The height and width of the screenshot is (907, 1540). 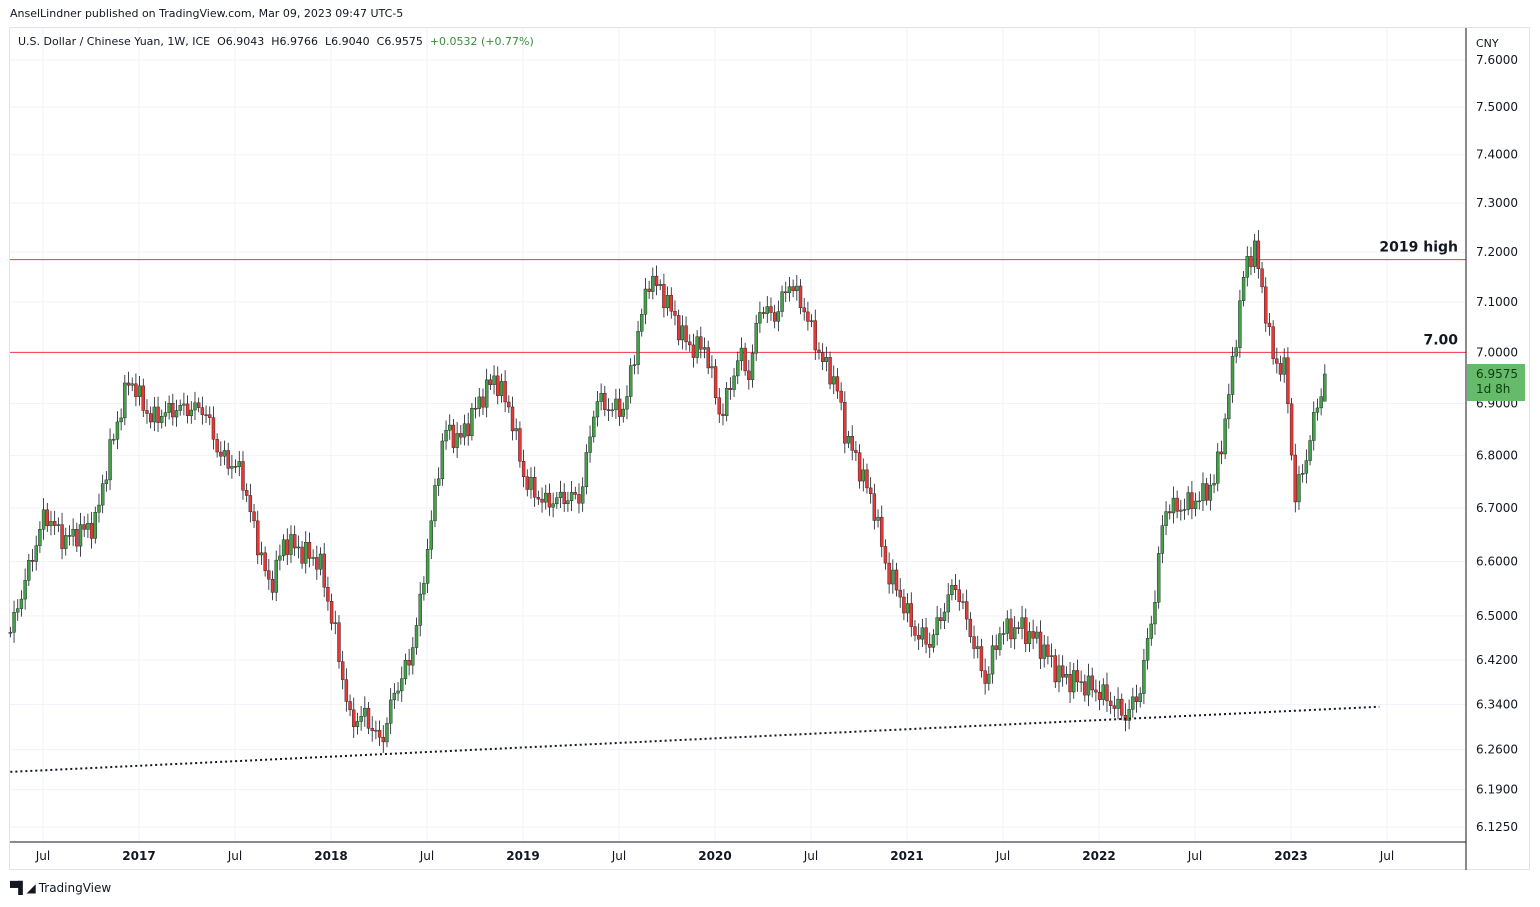 I want to click on trendline, so click(x=695, y=739).